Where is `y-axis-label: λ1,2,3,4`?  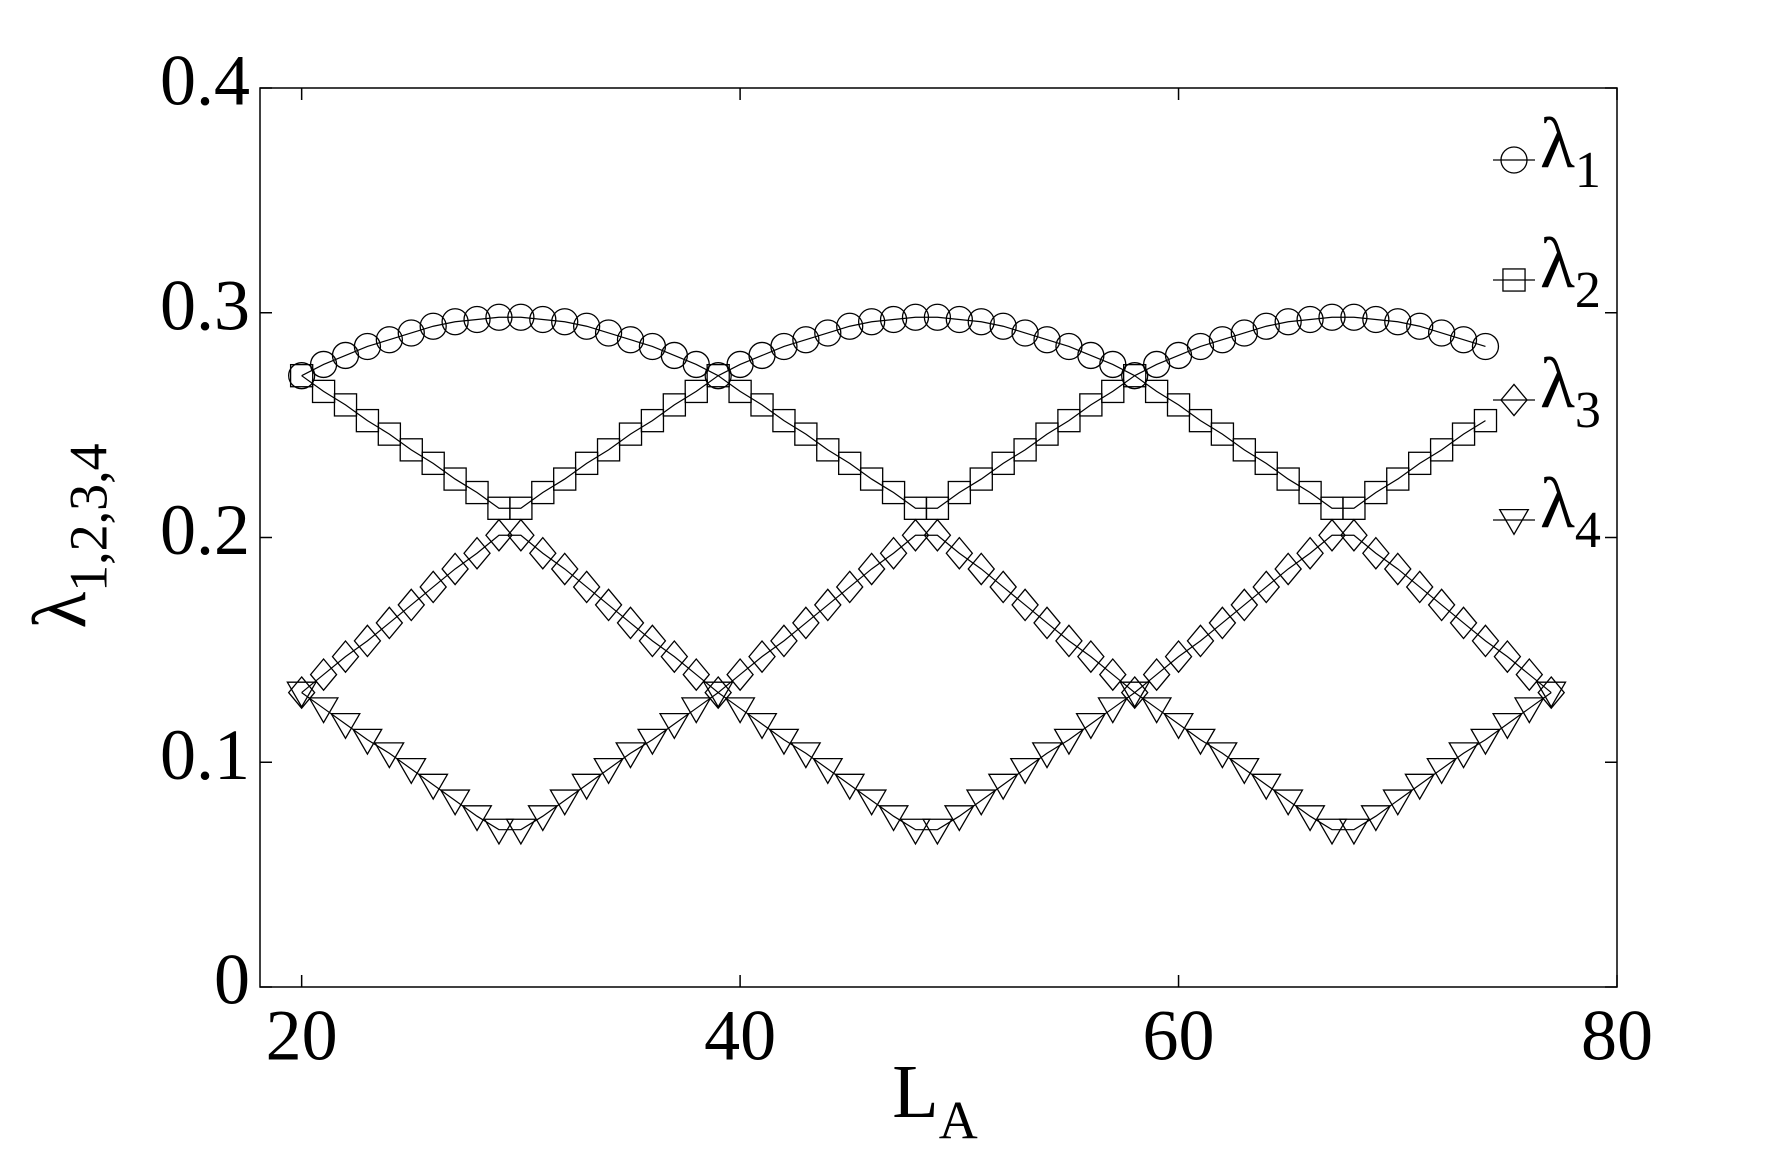
y-axis-label: λ1,2,3,4 is located at coordinates (68, 535).